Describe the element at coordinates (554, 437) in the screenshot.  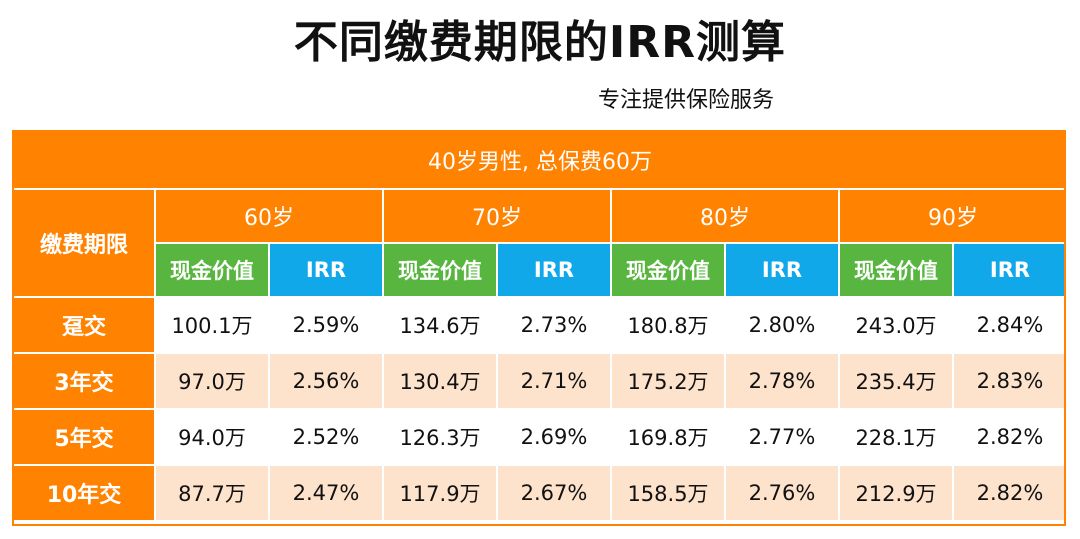
I see `irr-cell: 2.69%` at that location.